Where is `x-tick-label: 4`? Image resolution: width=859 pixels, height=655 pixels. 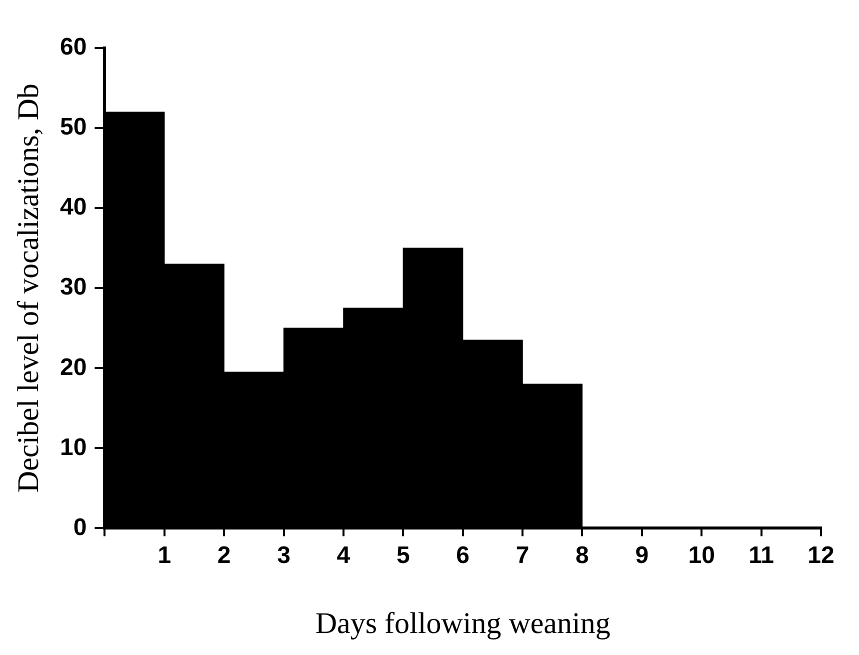 x-tick-label: 4 is located at coordinates (343, 556).